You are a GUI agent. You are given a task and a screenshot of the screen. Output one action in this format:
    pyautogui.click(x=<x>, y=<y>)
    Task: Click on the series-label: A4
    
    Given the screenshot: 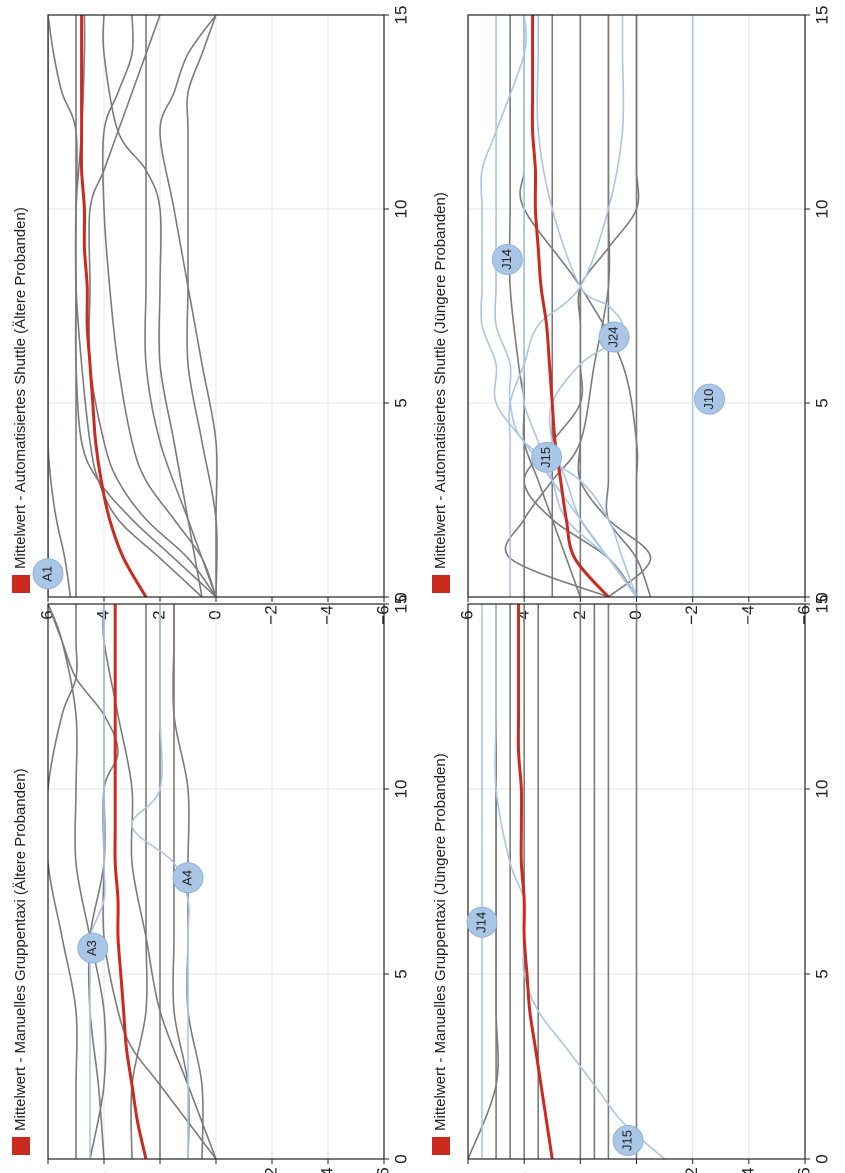 What is the action you would take?
    pyautogui.click(x=188, y=878)
    